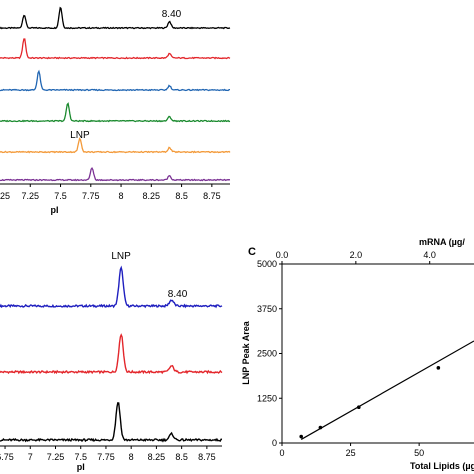 The width and height of the screenshot is (474, 474). What do you see at coordinates (252, 252) in the screenshot?
I see `panel-c-letter: C` at bounding box center [252, 252].